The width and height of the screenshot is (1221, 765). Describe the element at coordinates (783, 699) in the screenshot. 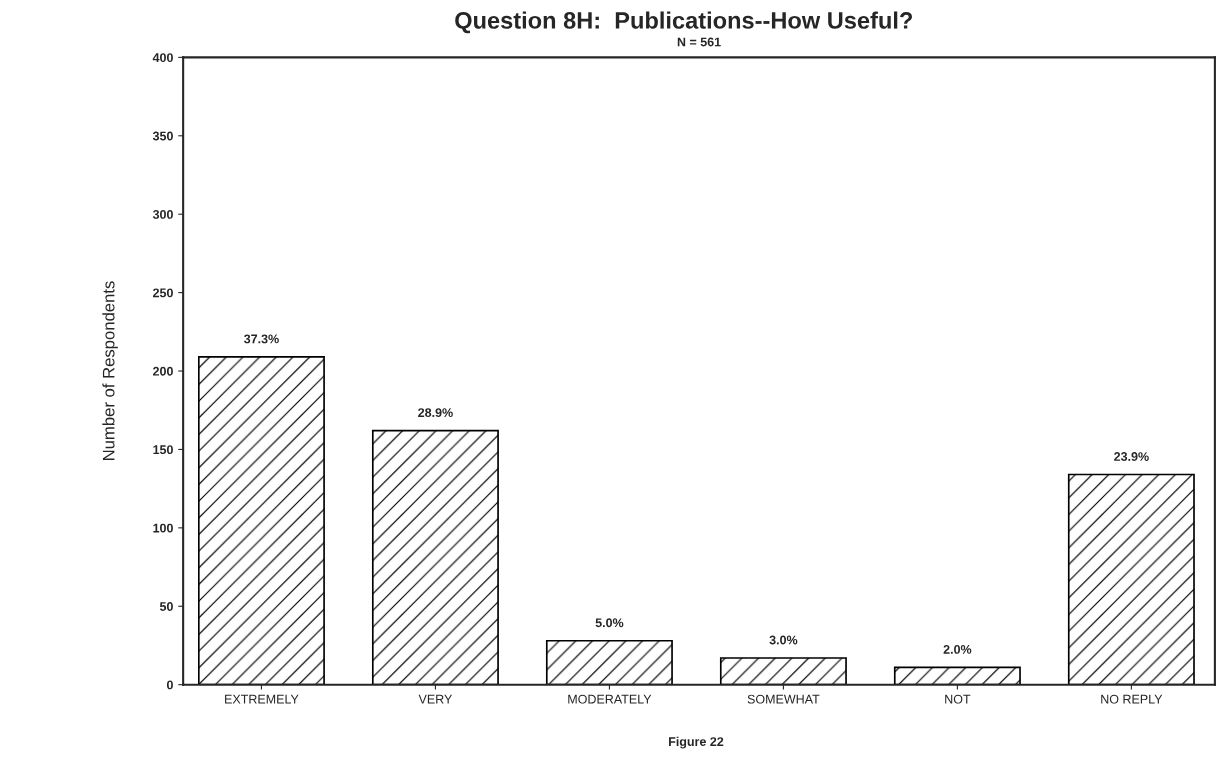

I see `x-tick-label: SOMEWHAT` at that location.